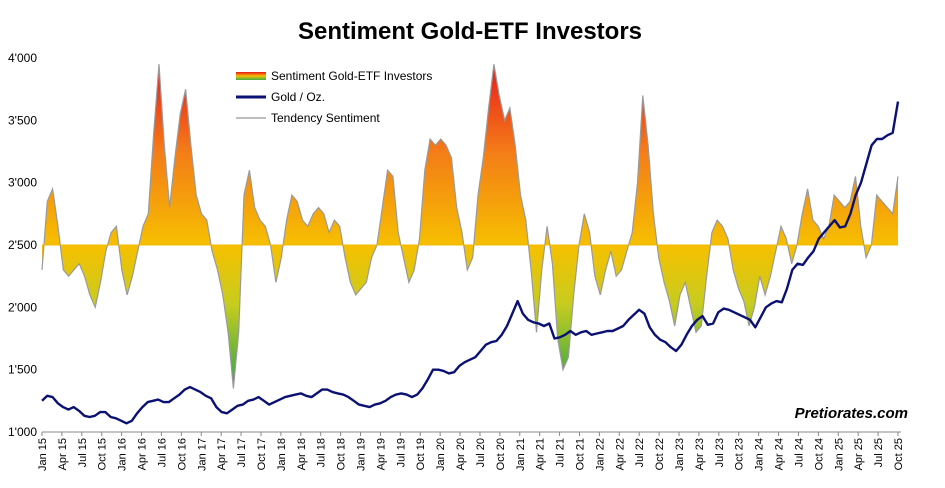  What do you see at coordinates (401, 452) in the screenshot?
I see `x-tick-label: Jul 19` at bounding box center [401, 452].